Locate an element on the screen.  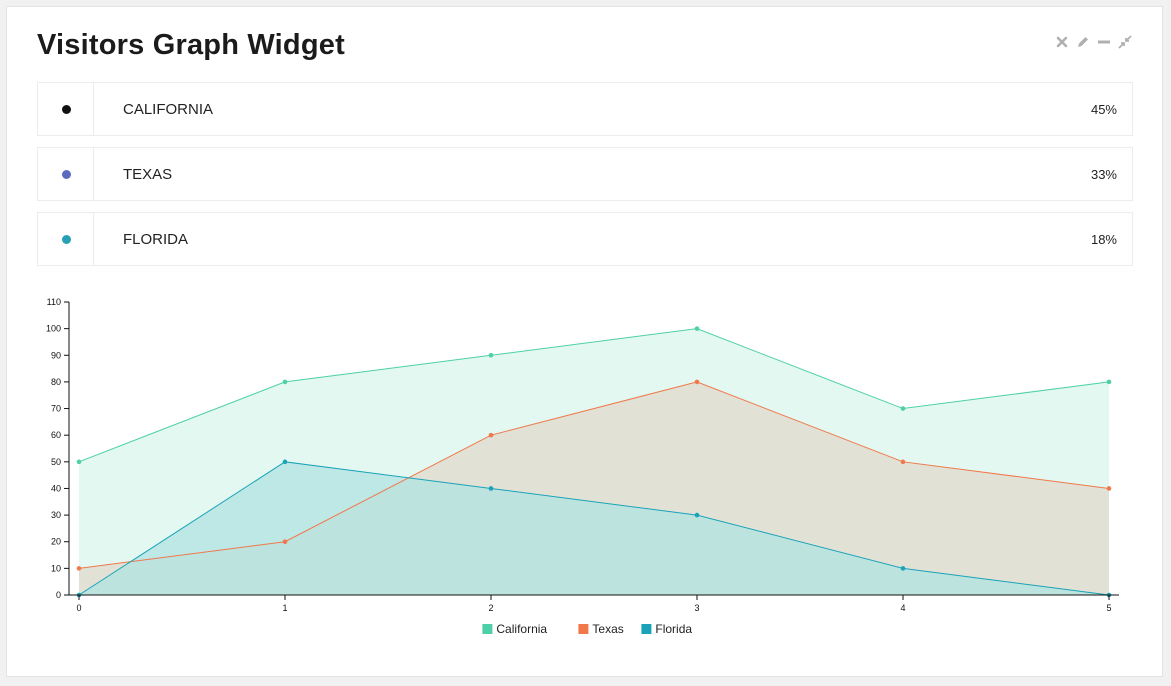
state-label: TEXAS is located at coordinates (148, 174).